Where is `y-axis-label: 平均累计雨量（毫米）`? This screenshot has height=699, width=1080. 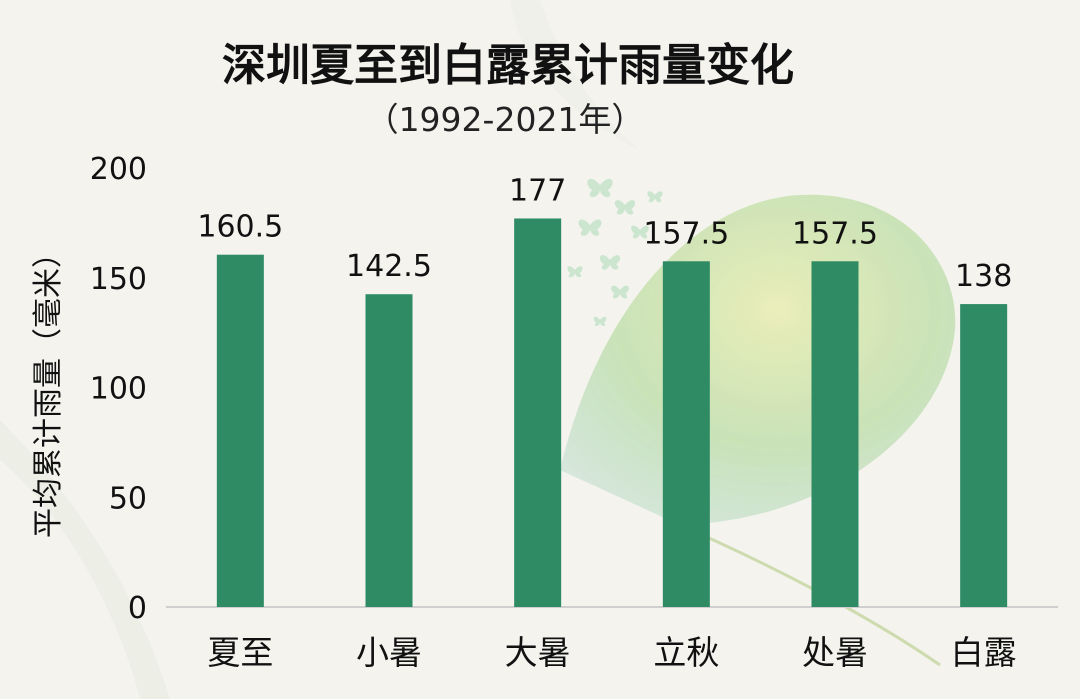
y-axis-label: 平均累计雨量（毫米） is located at coordinates (48, 388).